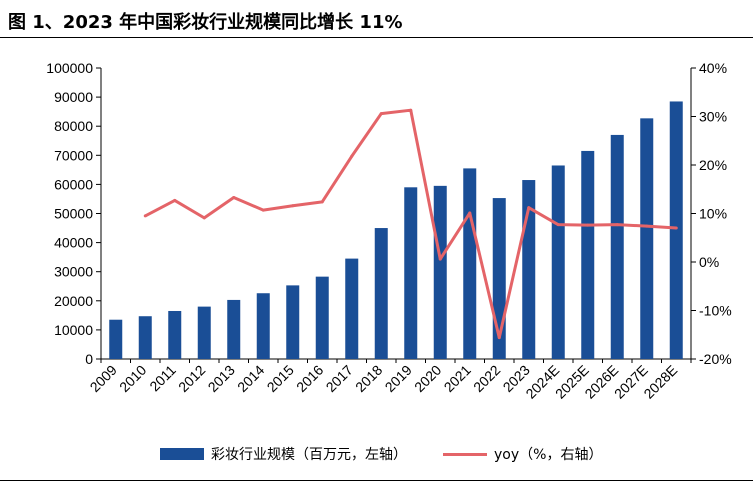 Image resolution: width=753 pixels, height=489 pixels. I want to click on left-tick-label: 60000, so click(73, 184).